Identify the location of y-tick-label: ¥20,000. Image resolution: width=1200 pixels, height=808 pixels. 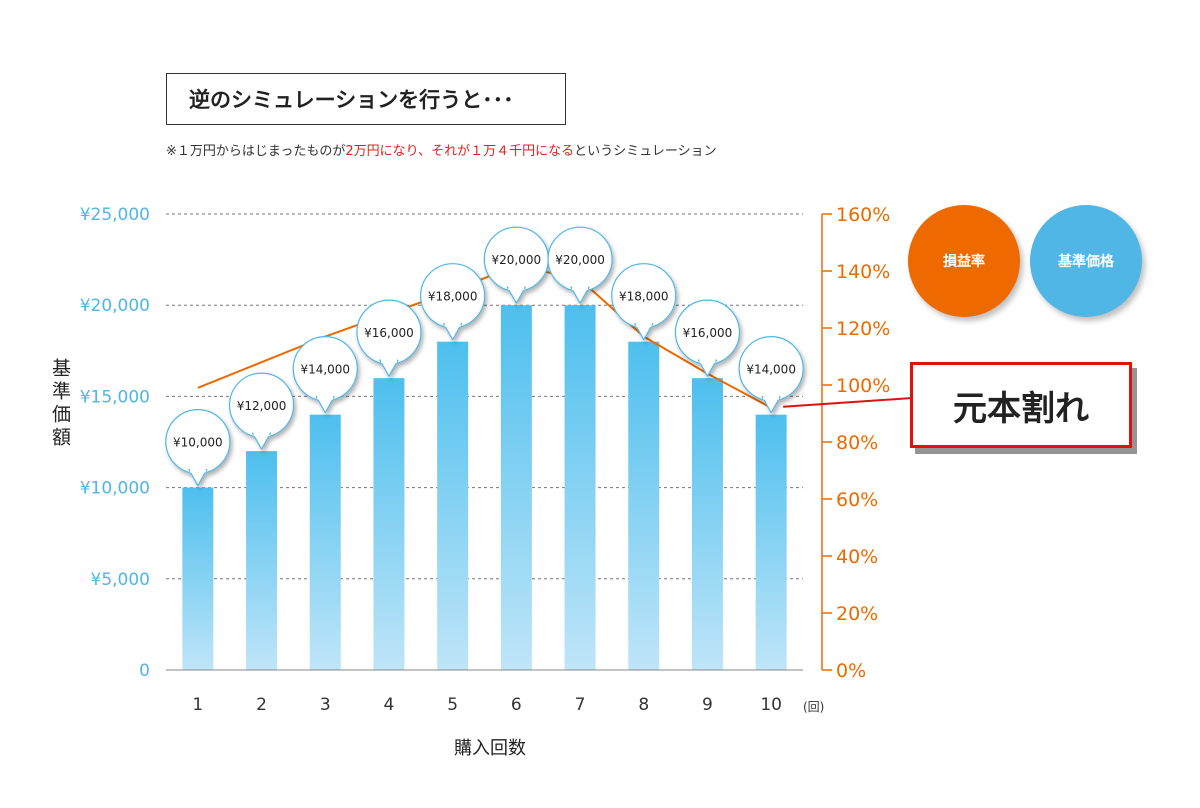
(115, 306).